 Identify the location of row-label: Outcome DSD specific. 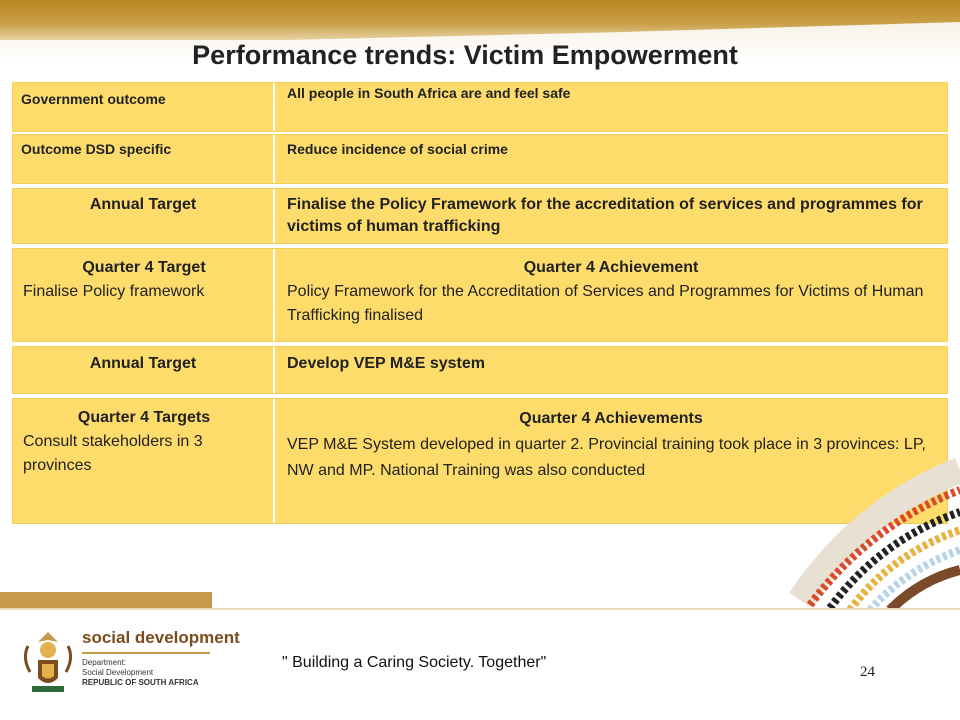
(144, 159).